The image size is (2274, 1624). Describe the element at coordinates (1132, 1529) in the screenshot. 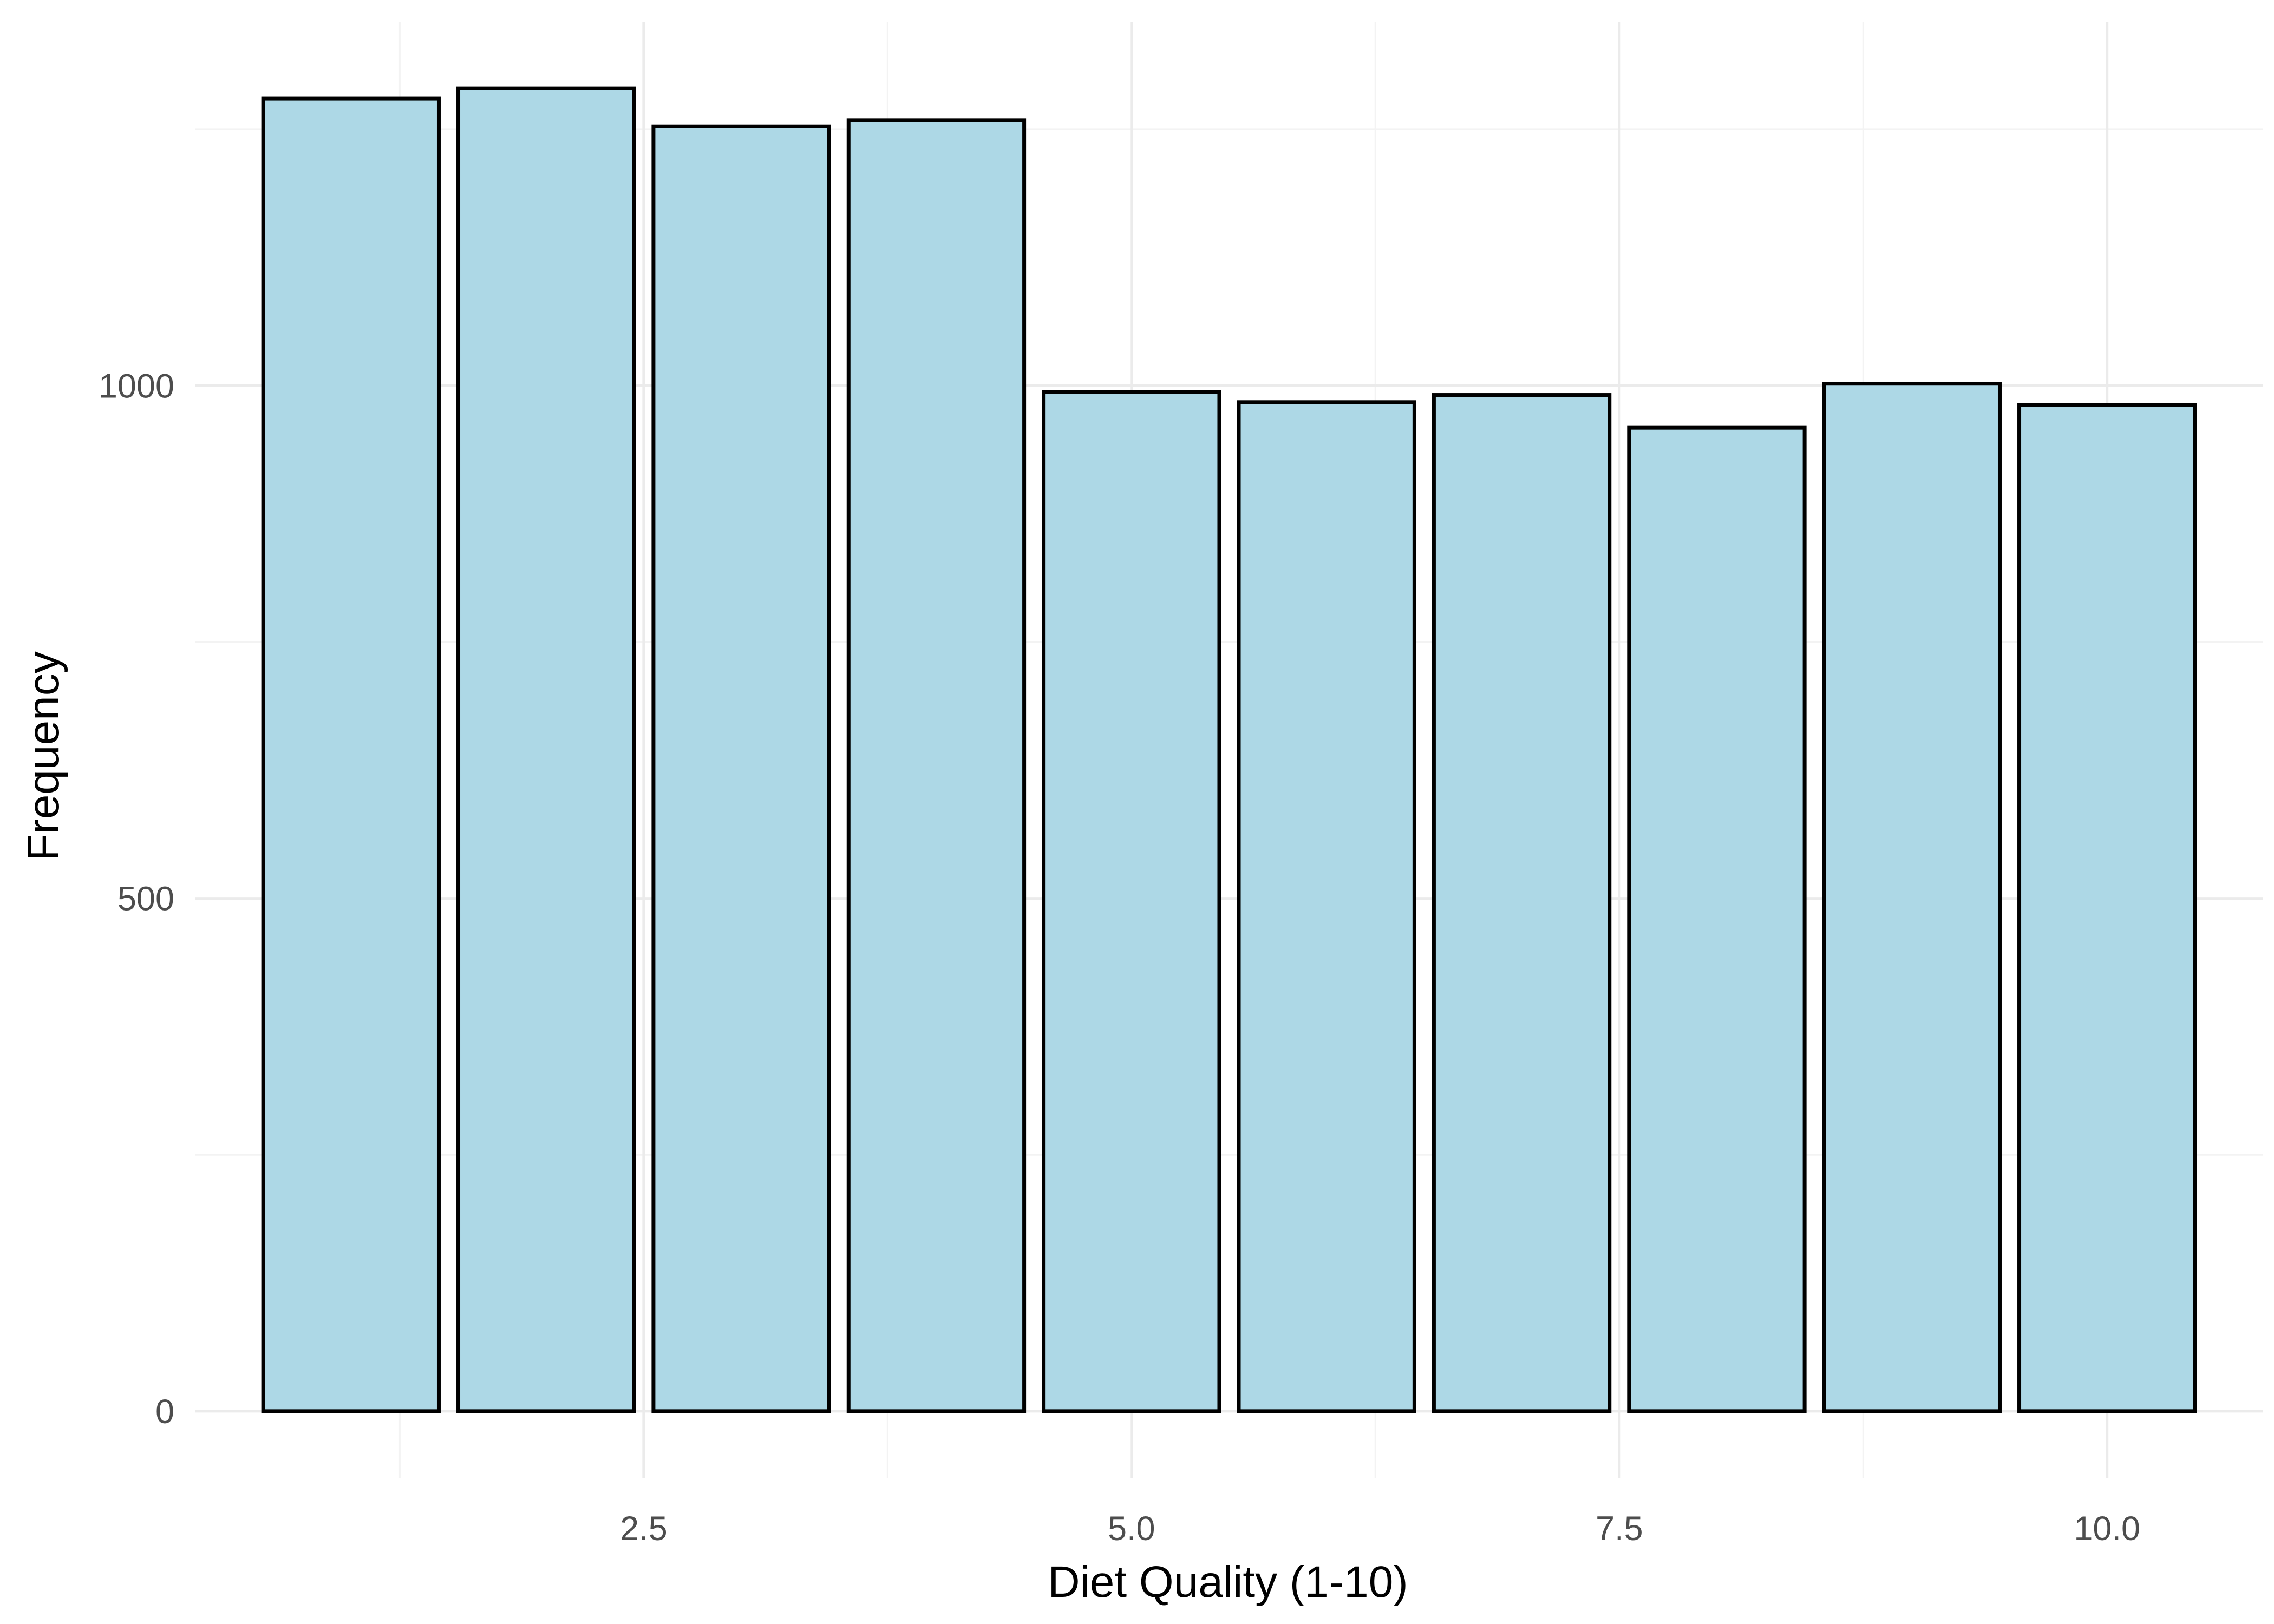

I see `x-tick-label: 5.0` at that location.